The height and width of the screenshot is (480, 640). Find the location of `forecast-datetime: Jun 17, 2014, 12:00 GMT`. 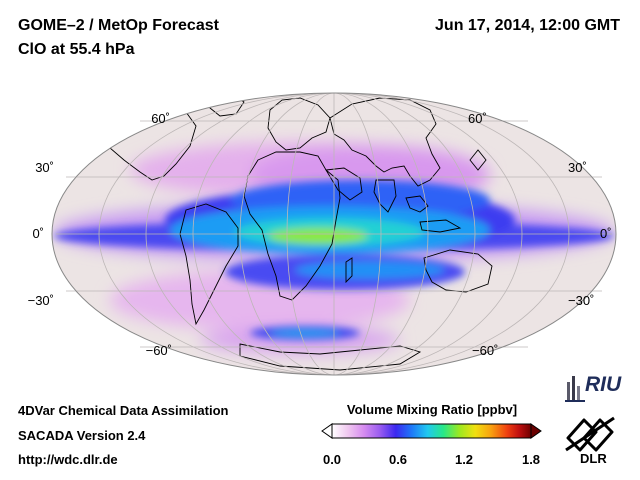

forecast-datetime: Jun 17, 2014, 12:00 GMT is located at coordinates (527, 25).